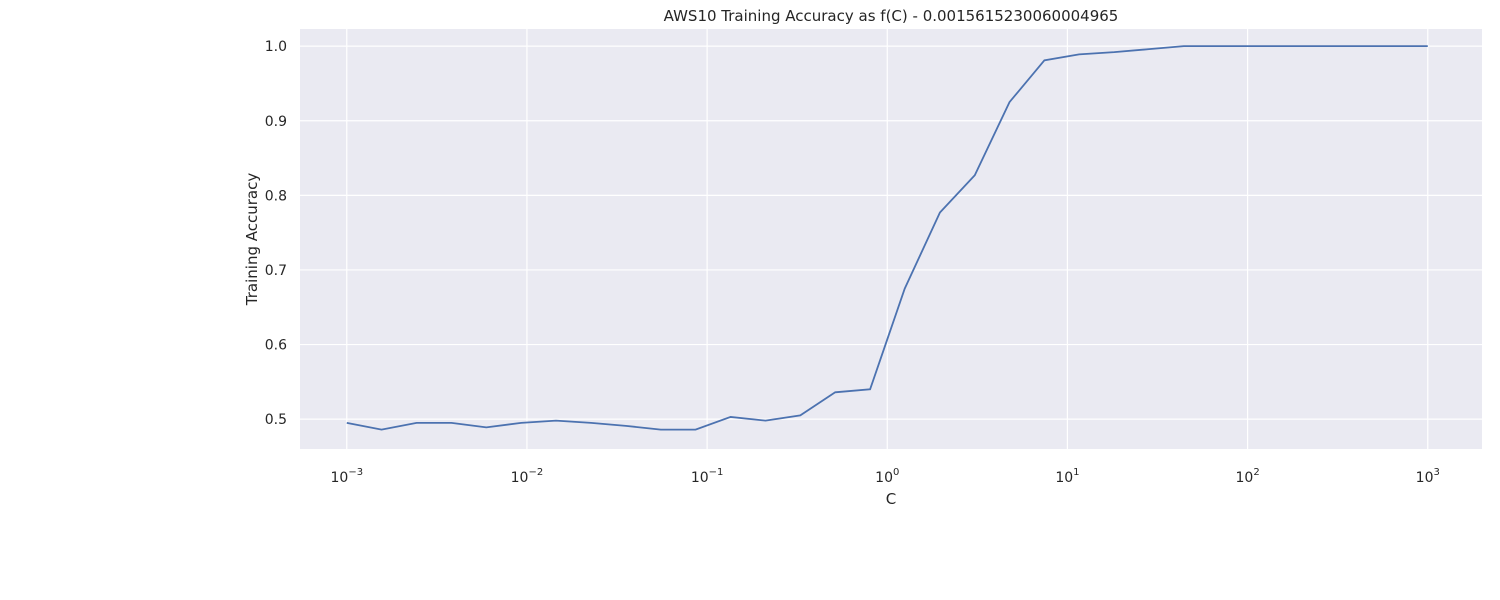 Image resolution: width=1500 pixels, height=600 pixels. Describe the element at coordinates (346, 476) in the screenshot. I see `x-tick-label: 10⁻³` at that location.